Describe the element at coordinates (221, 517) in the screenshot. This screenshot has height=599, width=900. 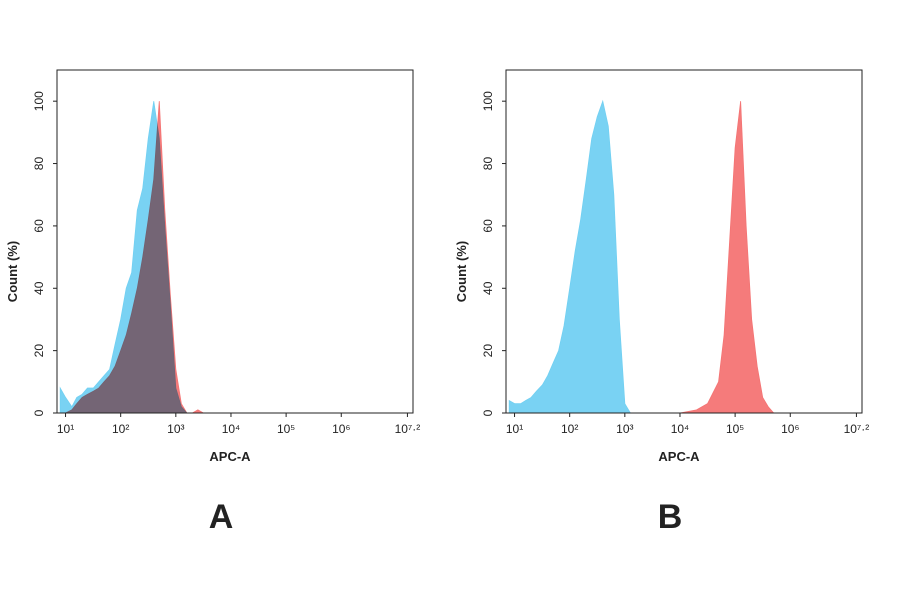
I see `panel-label: A` at that location.